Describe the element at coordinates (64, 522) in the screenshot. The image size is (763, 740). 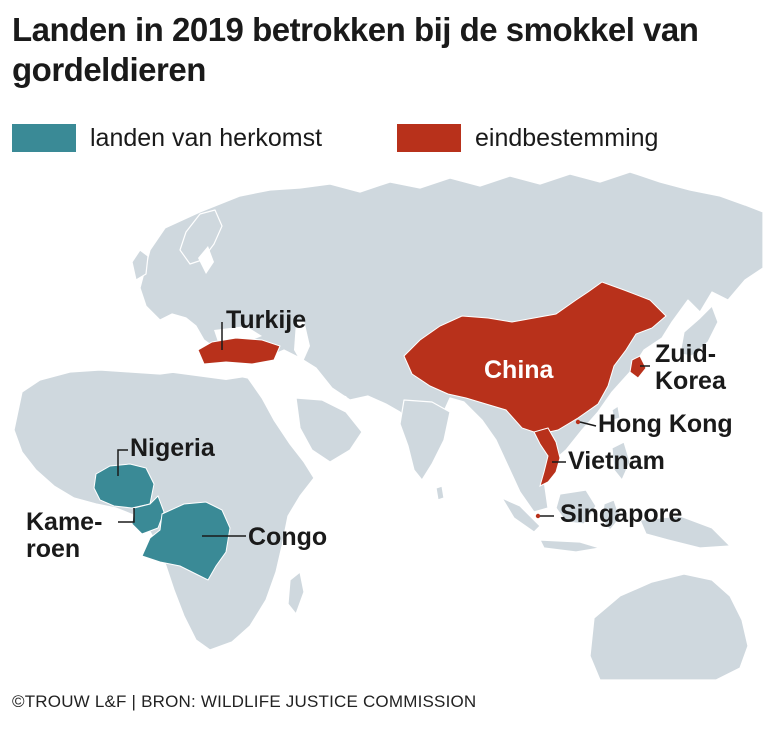
I see `label-kameroen-1: Kame-` at that location.